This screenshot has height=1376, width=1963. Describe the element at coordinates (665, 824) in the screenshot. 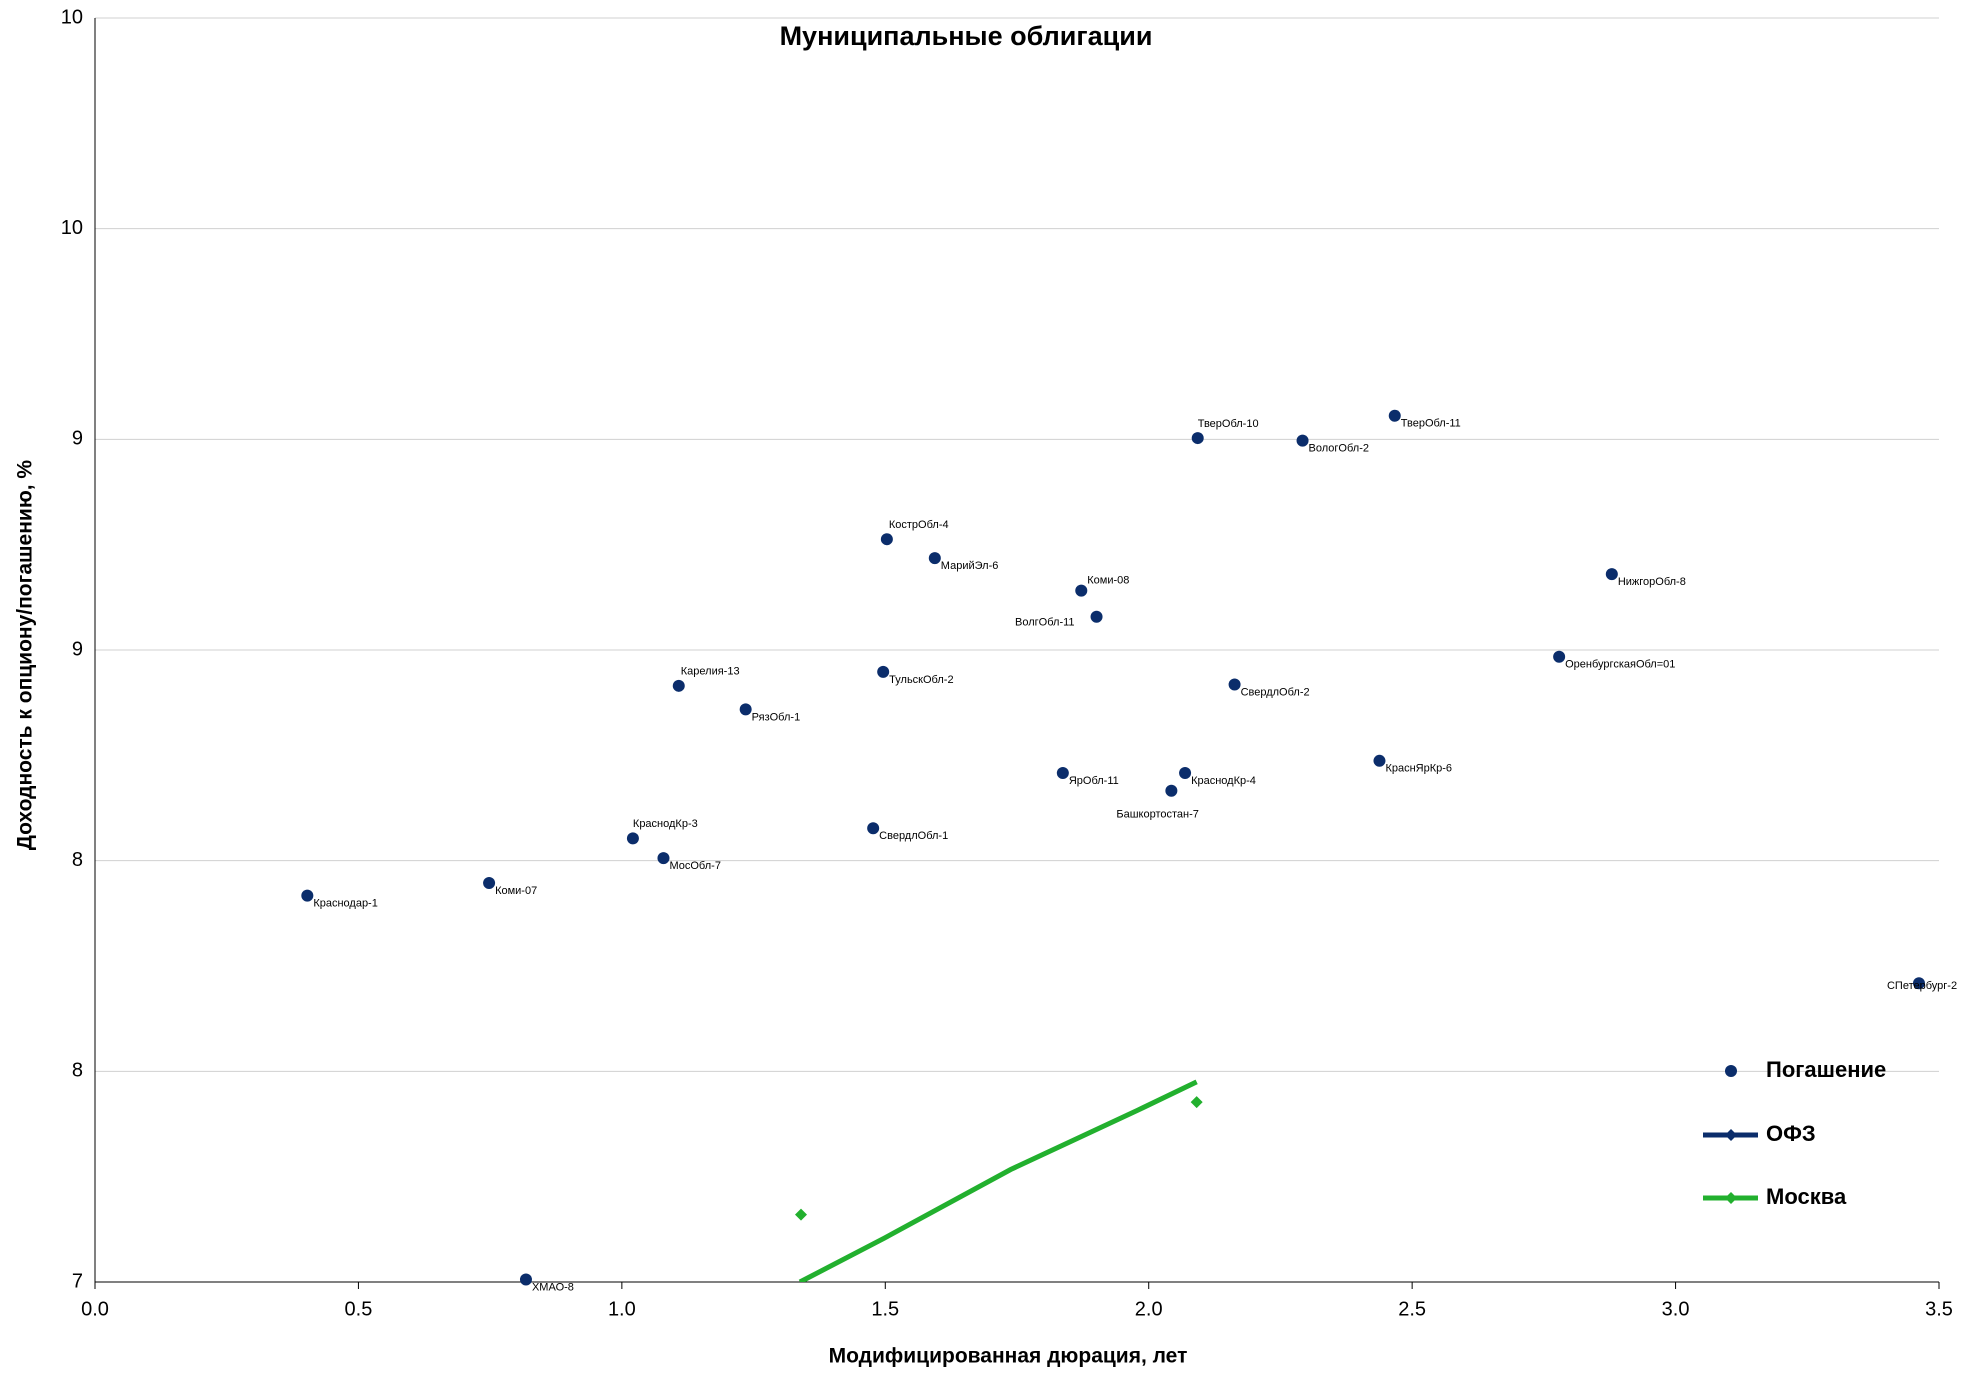

I see `point-label: КраснодКр-3` at that location.